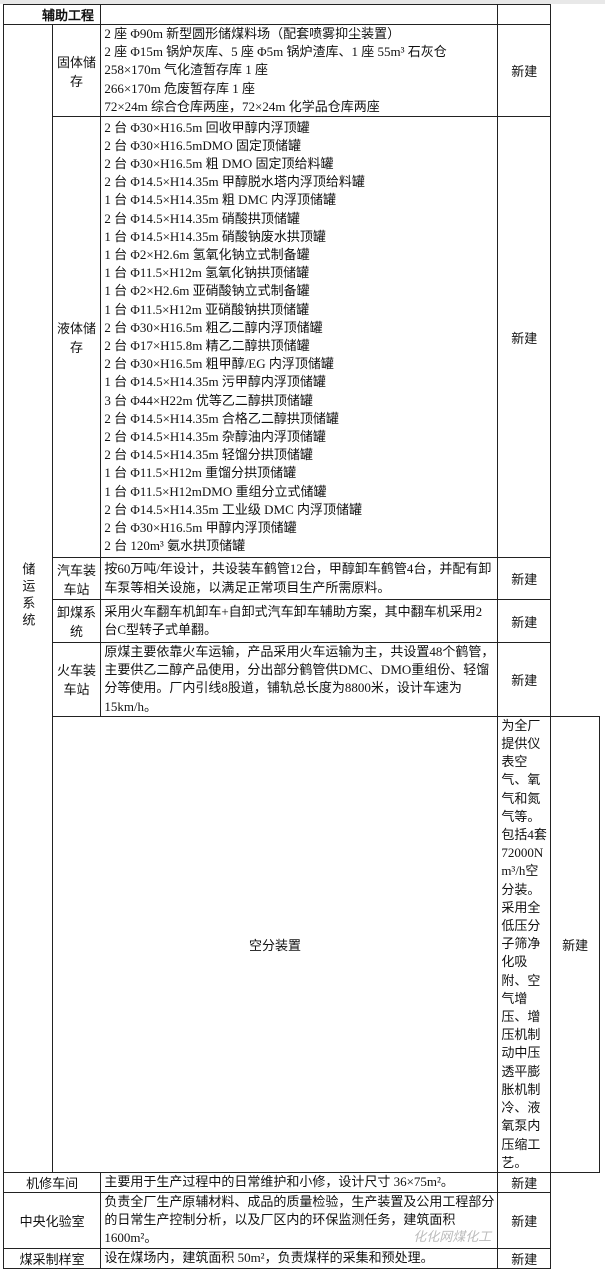  Describe the element at coordinates (219, 364) in the screenshot. I see `desc-line: 2 台 Φ30×H16.5m 粗甲醇/EG 内浮顶储罐` at that location.